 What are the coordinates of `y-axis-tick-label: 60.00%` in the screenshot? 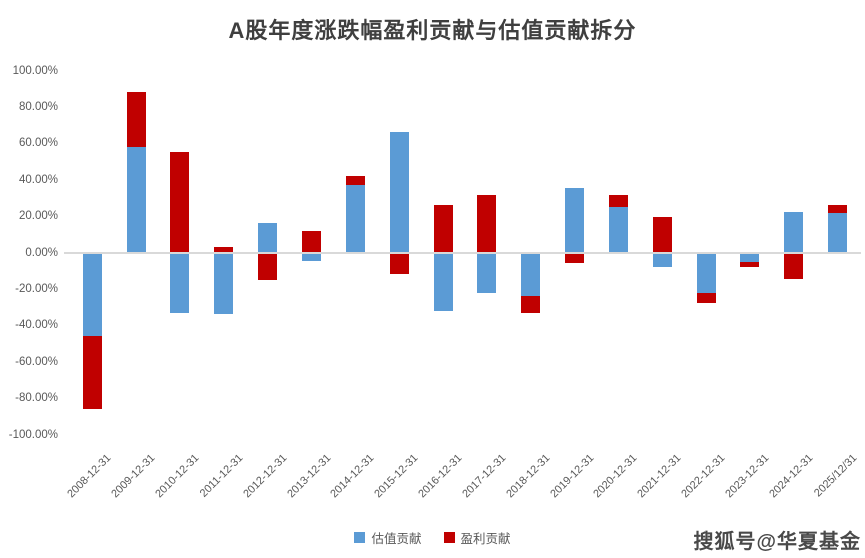 It's located at (38, 143).